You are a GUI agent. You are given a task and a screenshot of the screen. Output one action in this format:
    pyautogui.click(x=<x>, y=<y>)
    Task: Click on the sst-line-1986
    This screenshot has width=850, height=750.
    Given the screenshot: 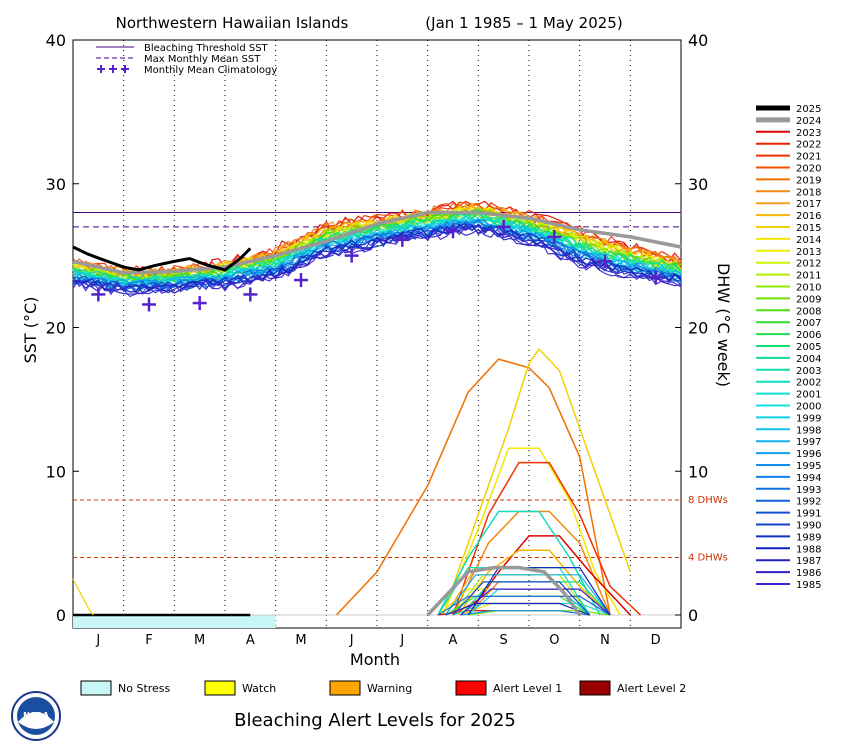 What is the action you would take?
    pyautogui.click(x=377, y=261)
    